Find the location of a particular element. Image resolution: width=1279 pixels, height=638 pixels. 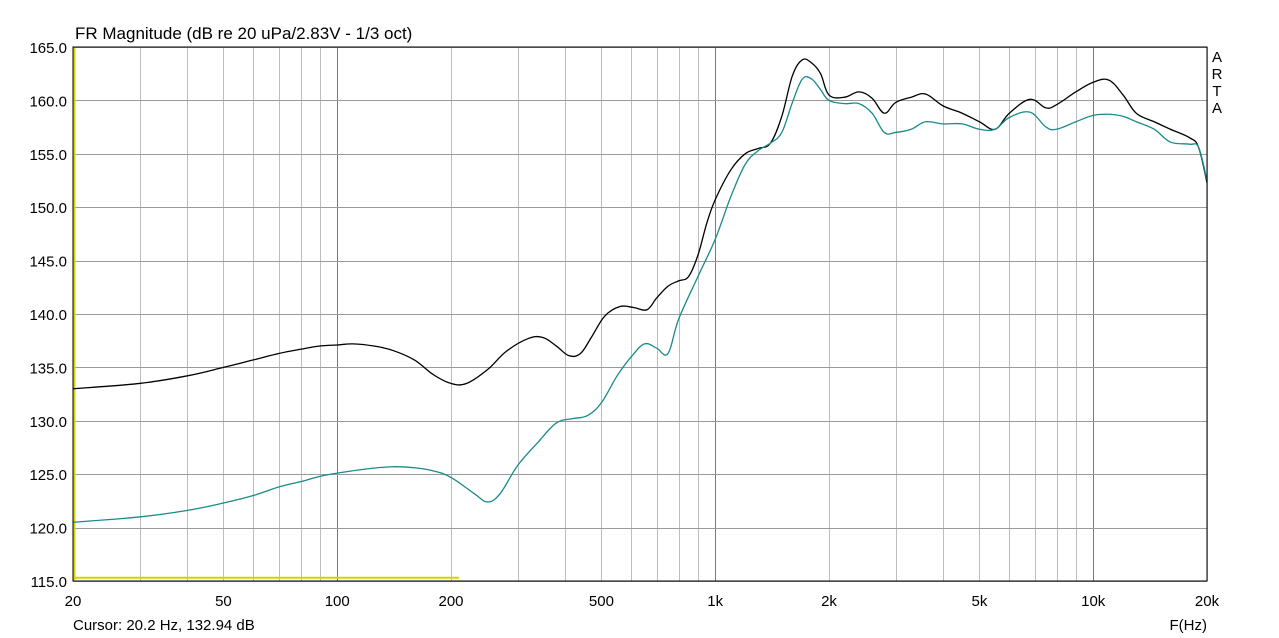

x-tick-label: 50 is located at coordinates (223, 601).